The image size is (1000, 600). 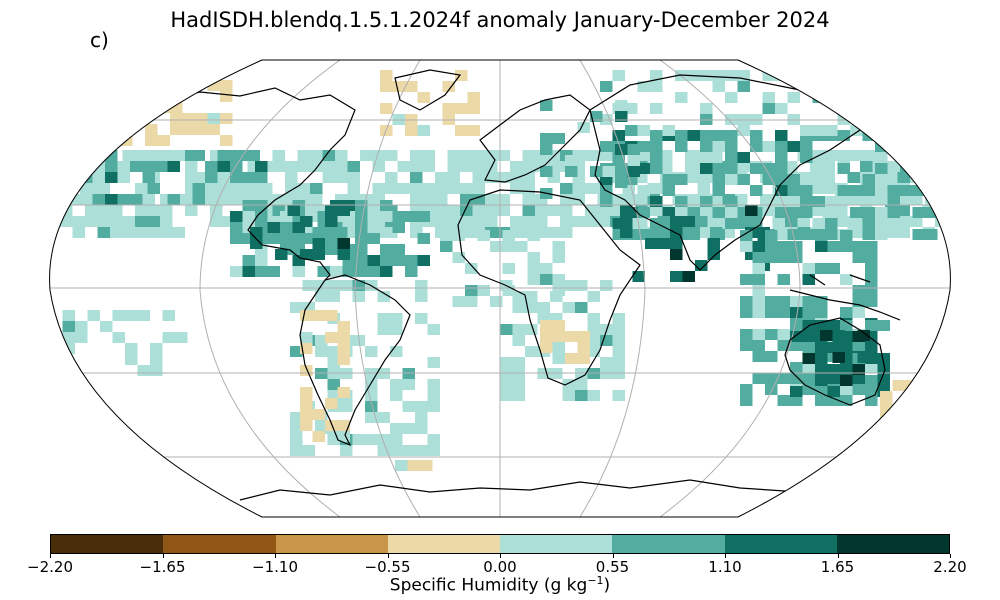 I want to click on coast-indonesia, so click(x=845, y=297).